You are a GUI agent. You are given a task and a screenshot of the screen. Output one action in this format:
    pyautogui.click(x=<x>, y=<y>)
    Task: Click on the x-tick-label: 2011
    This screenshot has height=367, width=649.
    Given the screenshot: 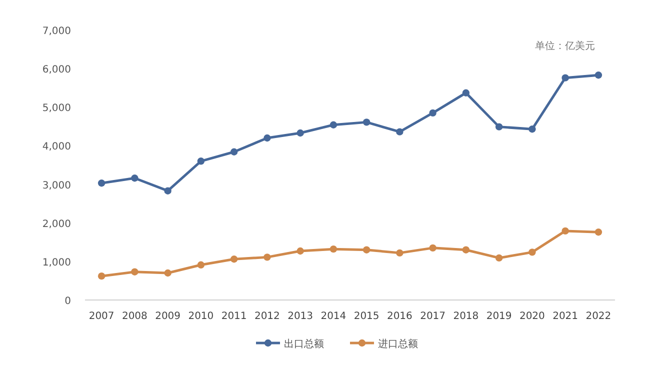 What is the action you would take?
    pyautogui.click(x=234, y=316)
    